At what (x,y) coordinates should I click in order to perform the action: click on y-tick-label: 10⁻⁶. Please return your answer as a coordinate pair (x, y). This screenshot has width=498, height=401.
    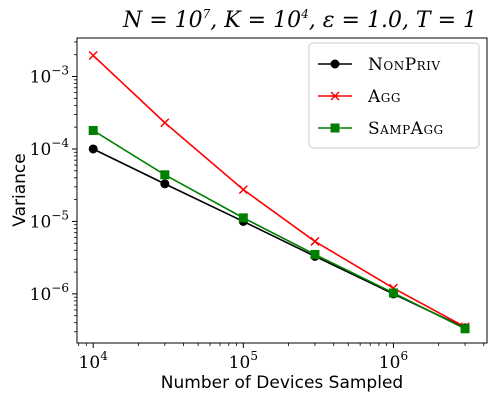
    Looking at the image, I should click on (49, 293).